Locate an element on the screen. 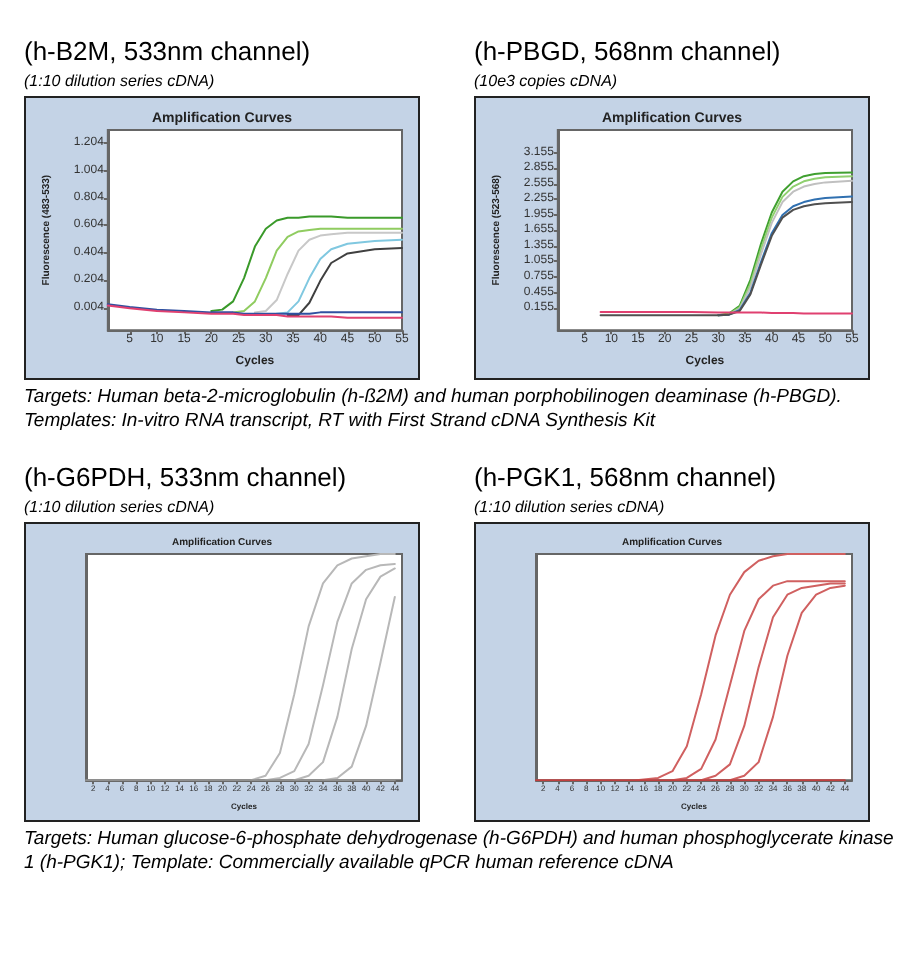 Image resolution: width=914 pixels, height=964 pixels. text: Targets: Human glucose-6-phosphate dehydrogenase (h-G6PDH) and human phosphoglycerate kinase 1 (h-PGK1); Template: Commercially available qPCR human reference cDNA is located at coordinates (460, 852).